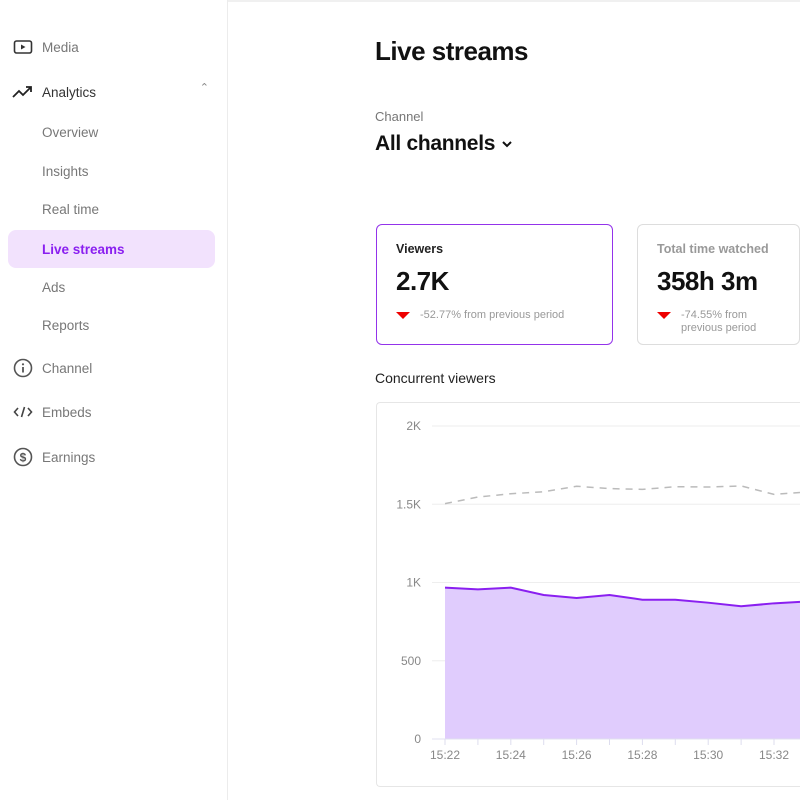 The height and width of the screenshot is (800, 800). What do you see at coordinates (111, 325) in the screenshot?
I see `sidebar-item-reports: Reports` at bounding box center [111, 325].